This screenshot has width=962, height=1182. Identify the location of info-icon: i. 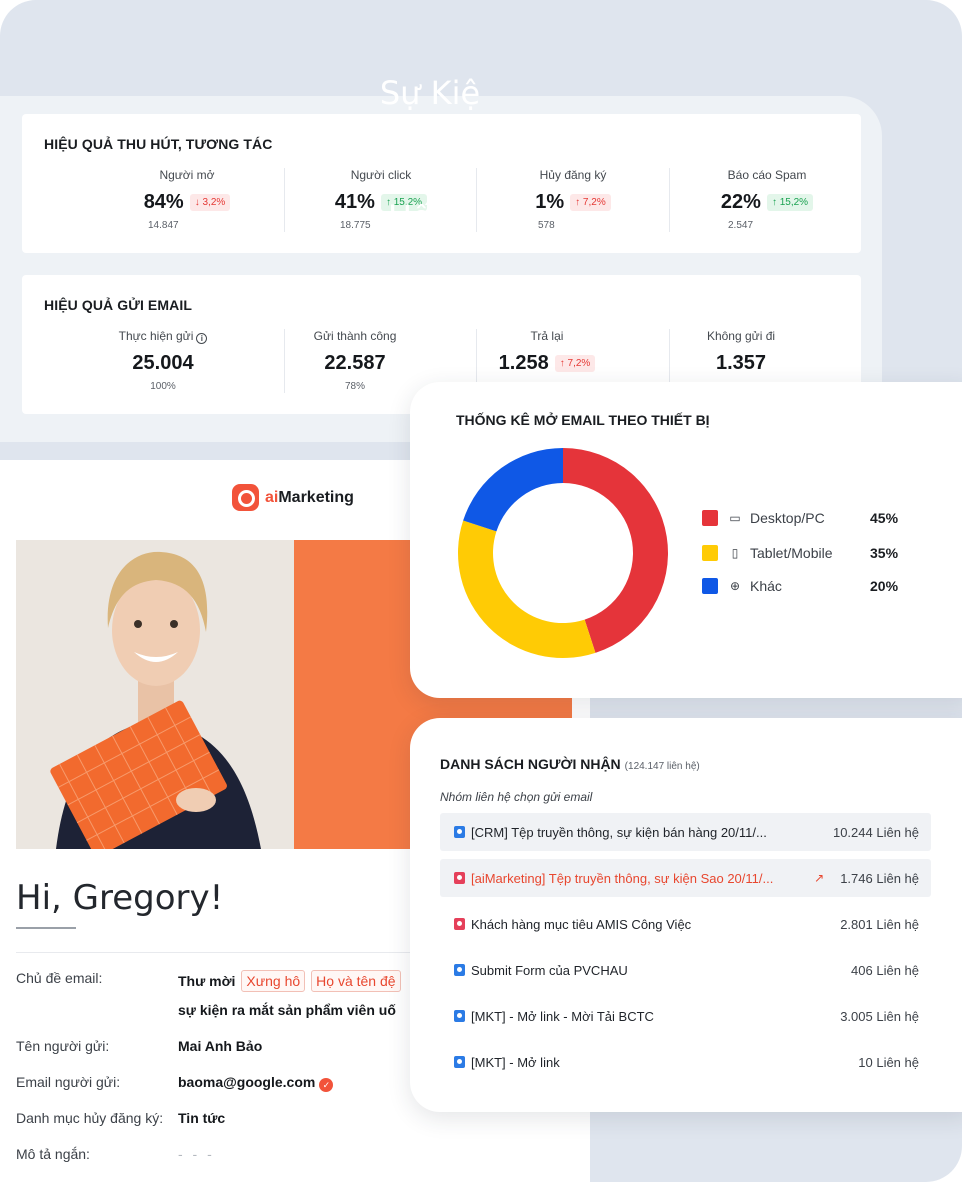
(202, 338).